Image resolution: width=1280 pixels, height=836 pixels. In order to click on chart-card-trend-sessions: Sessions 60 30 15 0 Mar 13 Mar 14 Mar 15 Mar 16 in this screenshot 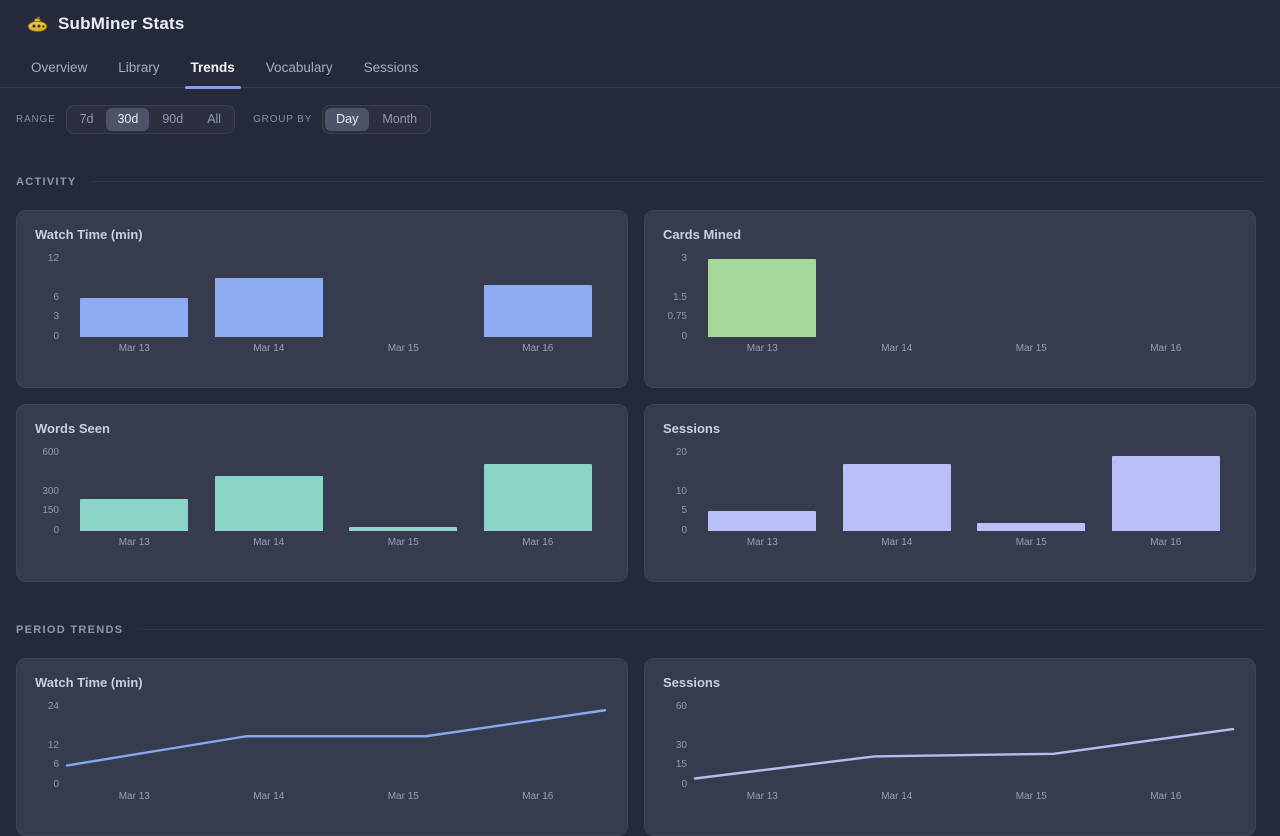, I will do `click(950, 746)`.